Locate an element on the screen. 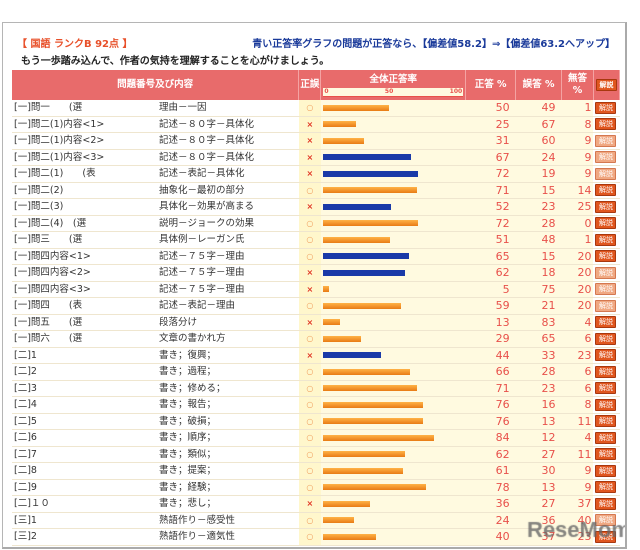 Image resolution: width=640 pixels, height=550 pixels. question-number: [一]問二(3) is located at coordinates (39, 207).